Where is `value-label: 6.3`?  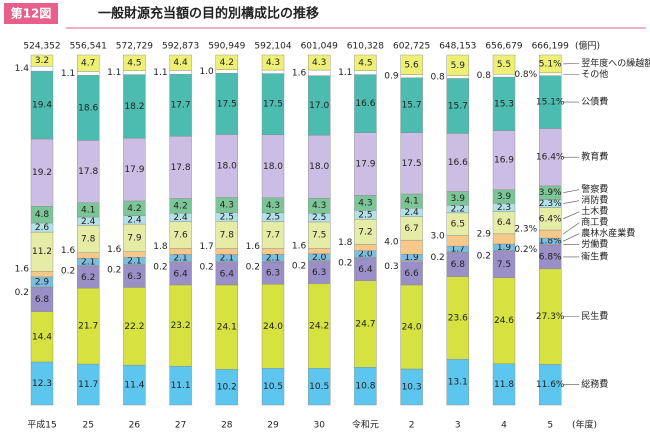 value-label: 6.3 is located at coordinates (319, 273).